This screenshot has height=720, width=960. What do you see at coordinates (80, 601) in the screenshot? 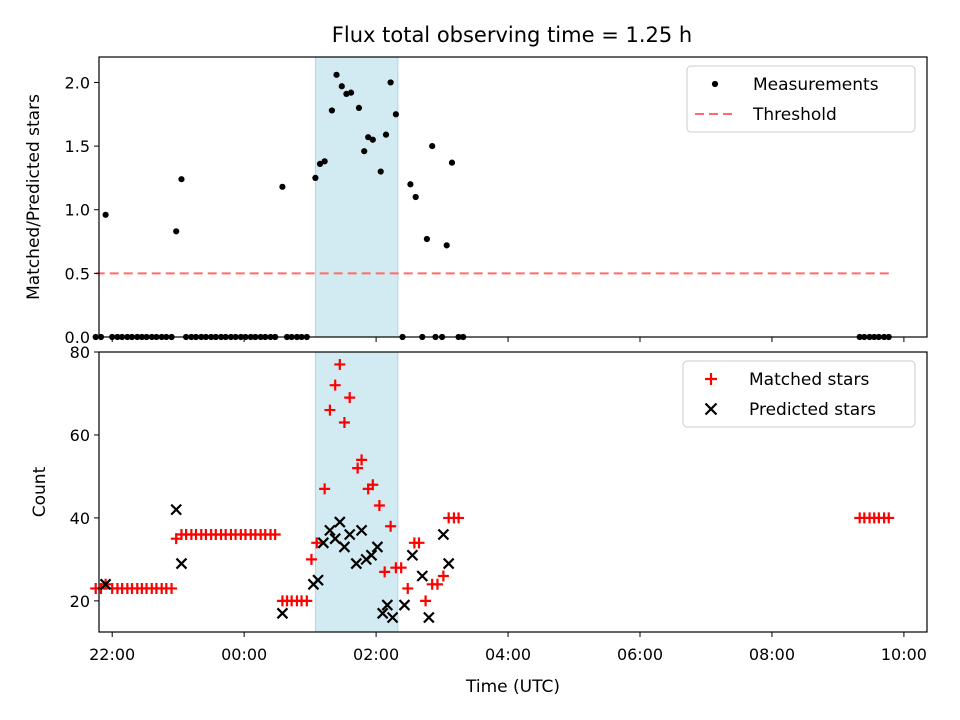
I see `y-tick-label: 20` at bounding box center [80, 601].